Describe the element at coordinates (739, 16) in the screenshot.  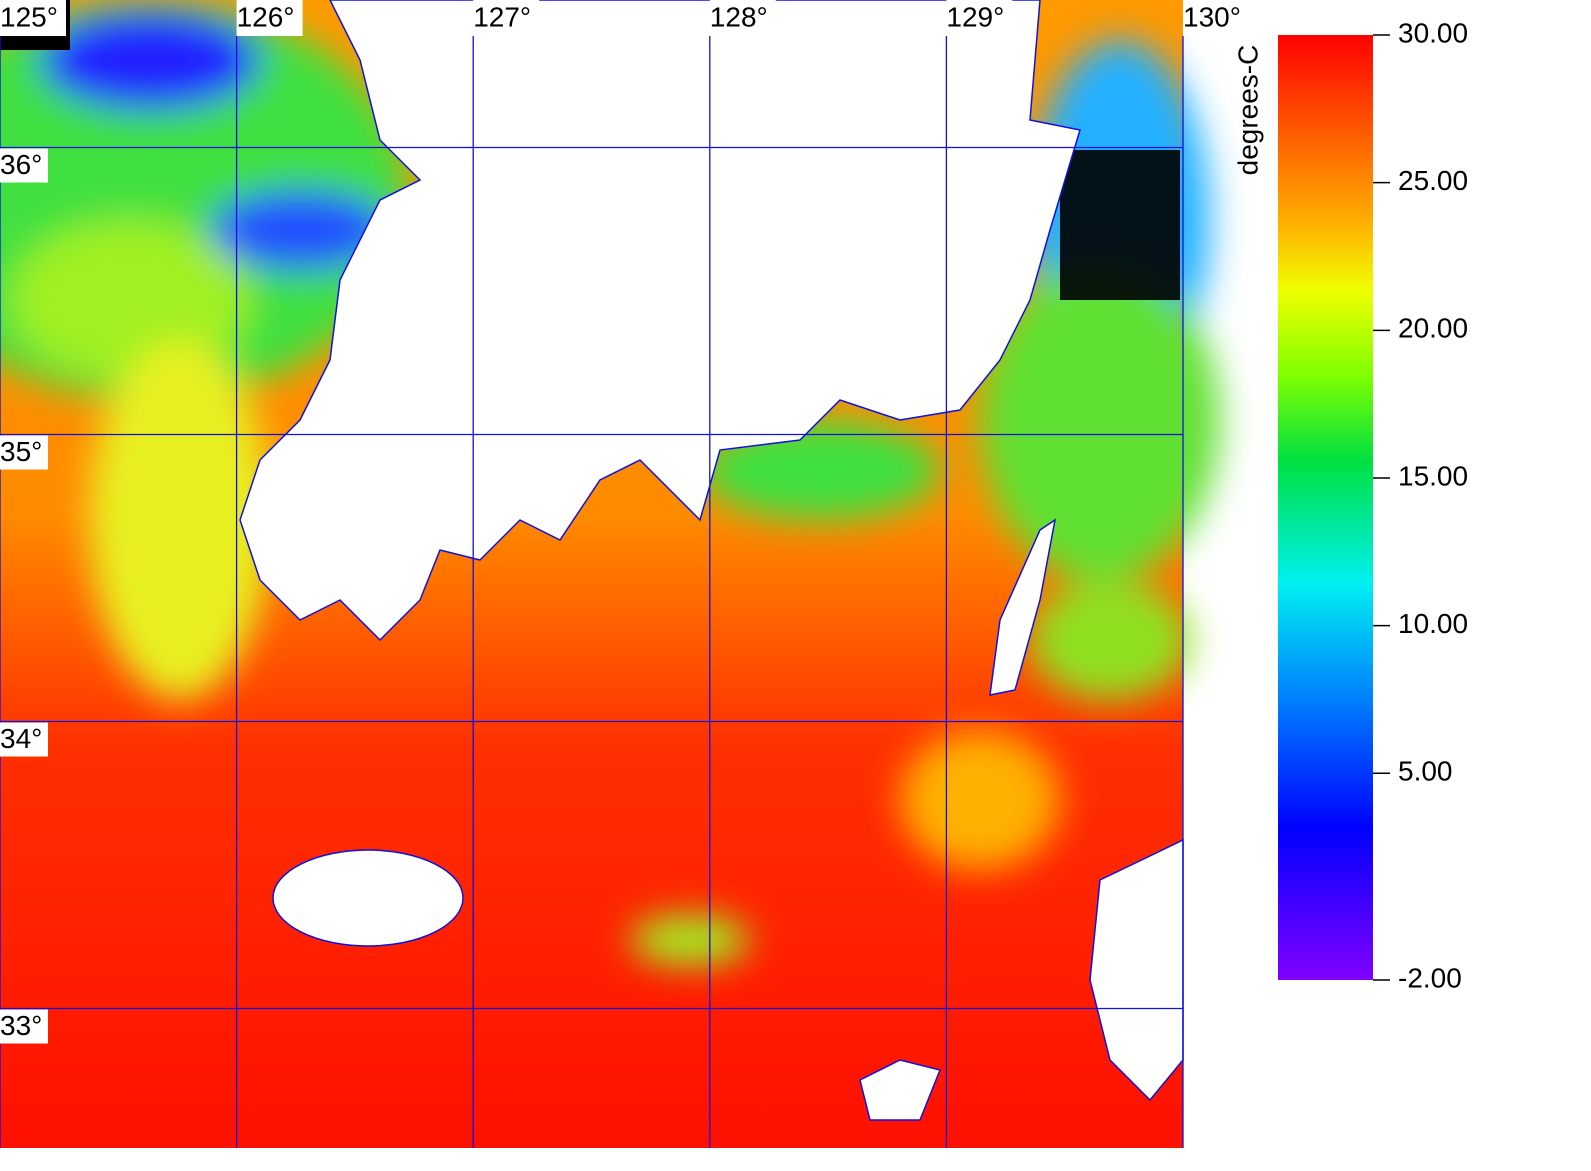
I see `lon-label: 128°` at that location.